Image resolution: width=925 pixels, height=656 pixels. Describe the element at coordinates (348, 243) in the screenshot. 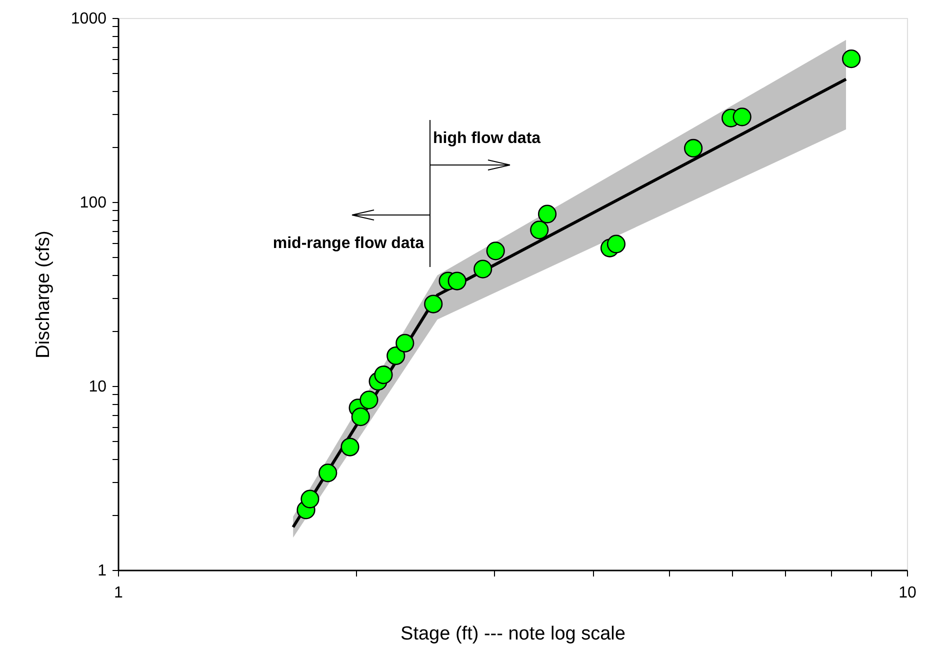

I see `annotation: mid-range flow data` at that location.